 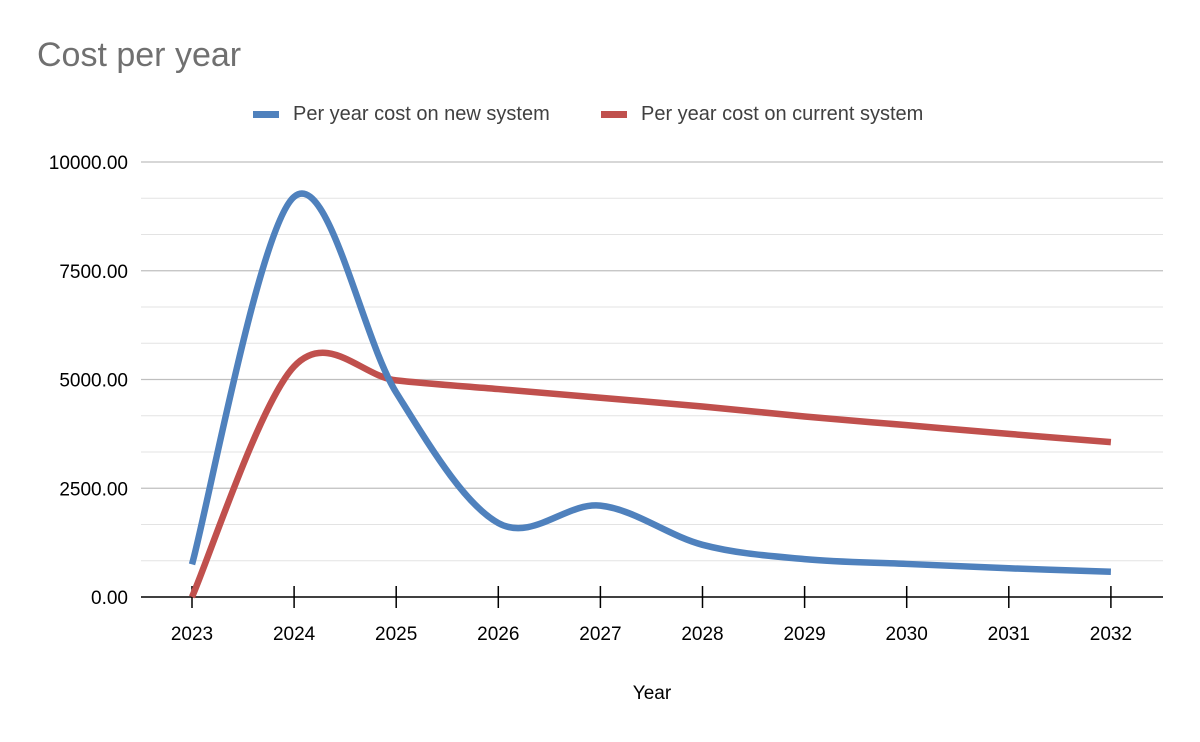 What do you see at coordinates (652, 693) in the screenshot?
I see `x-axis-title: Year` at bounding box center [652, 693].